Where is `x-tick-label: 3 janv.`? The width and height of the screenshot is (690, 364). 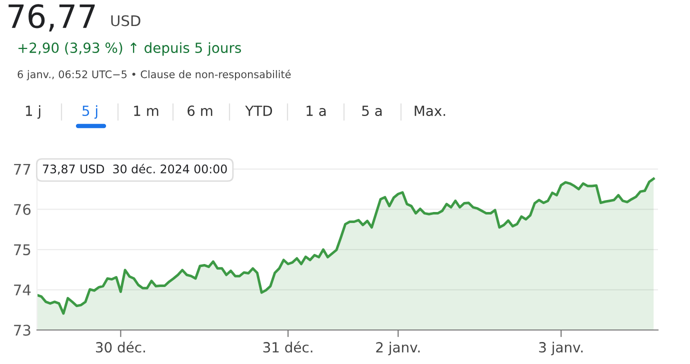
x-tick-label: 3 janv. is located at coordinates (561, 349).